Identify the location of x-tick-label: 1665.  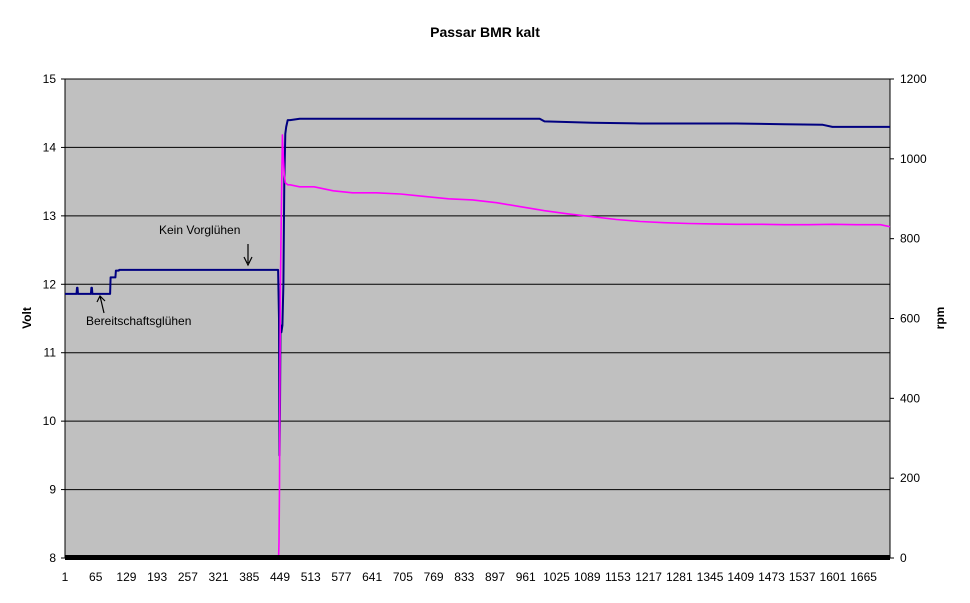
(863, 577).